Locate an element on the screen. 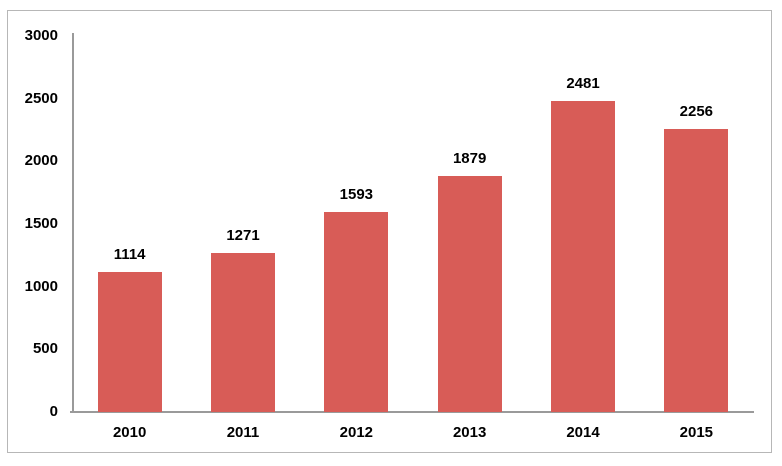  y-tick-label: 2000 is located at coordinates (41, 161).